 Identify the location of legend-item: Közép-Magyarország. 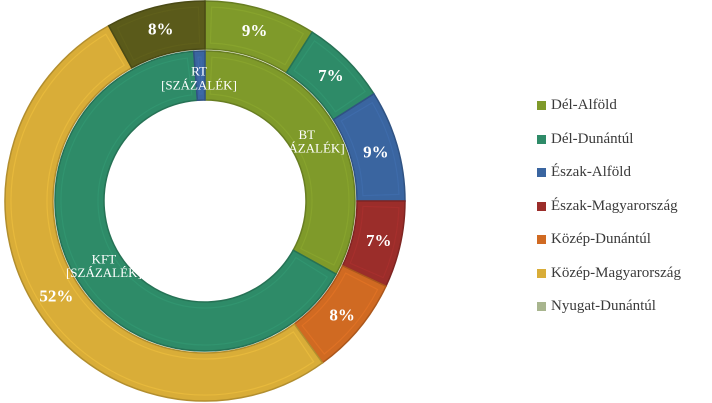
(624, 274).